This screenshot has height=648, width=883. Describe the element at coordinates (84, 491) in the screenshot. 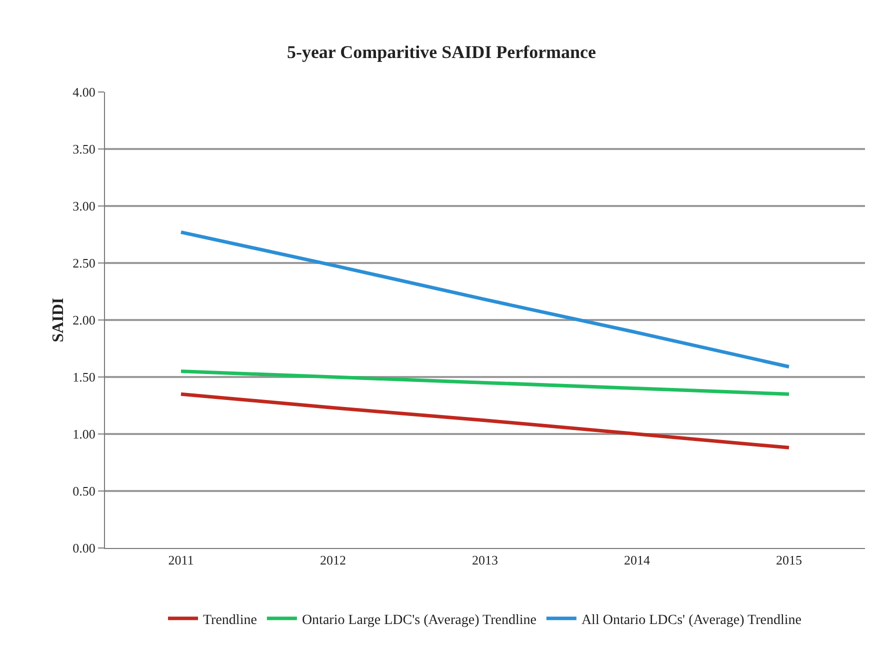

I see `y-tick-label: 0.50` at that location.